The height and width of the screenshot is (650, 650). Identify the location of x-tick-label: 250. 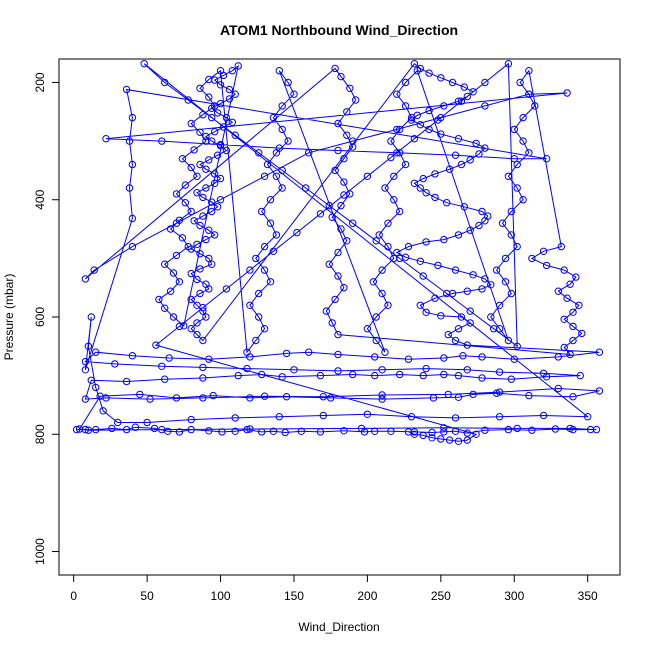
(441, 596).